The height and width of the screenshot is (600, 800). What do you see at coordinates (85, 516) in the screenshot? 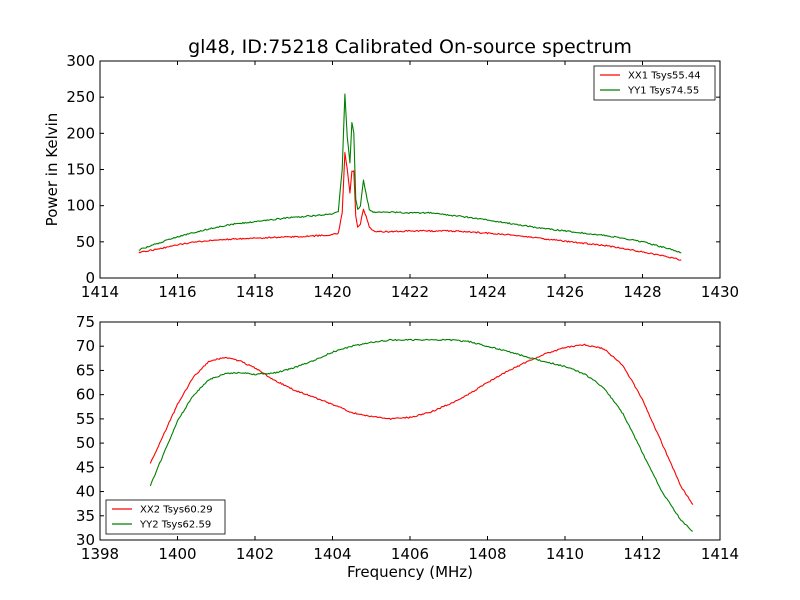
I see `y-tick-label: 35` at bounding box center [85, 516].